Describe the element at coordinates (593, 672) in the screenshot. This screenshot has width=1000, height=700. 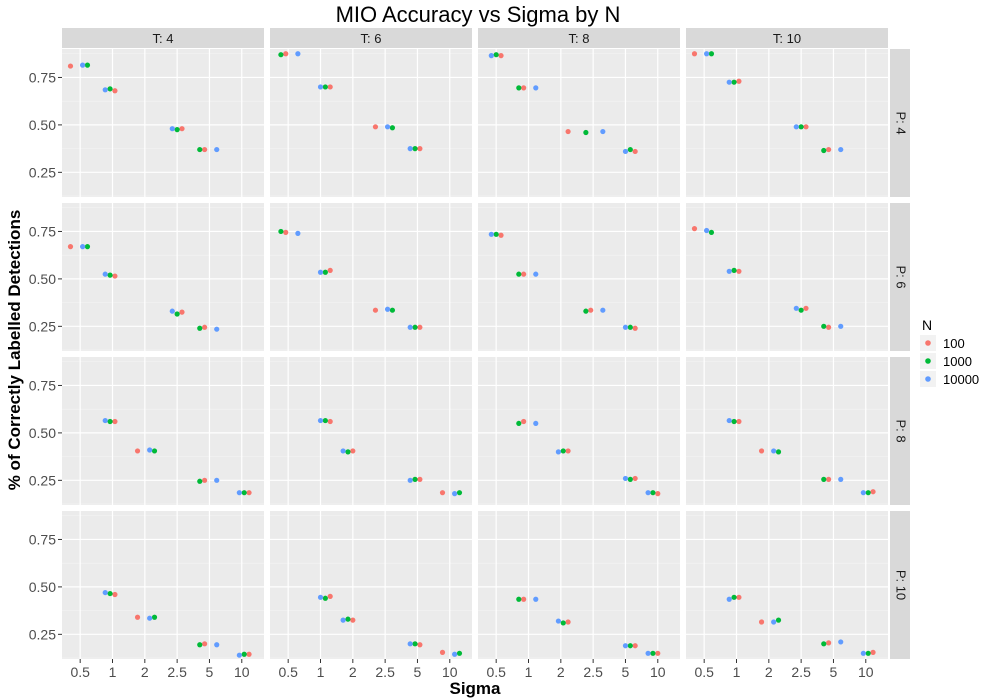
I see `x-tick-label: 2.5` at that location.